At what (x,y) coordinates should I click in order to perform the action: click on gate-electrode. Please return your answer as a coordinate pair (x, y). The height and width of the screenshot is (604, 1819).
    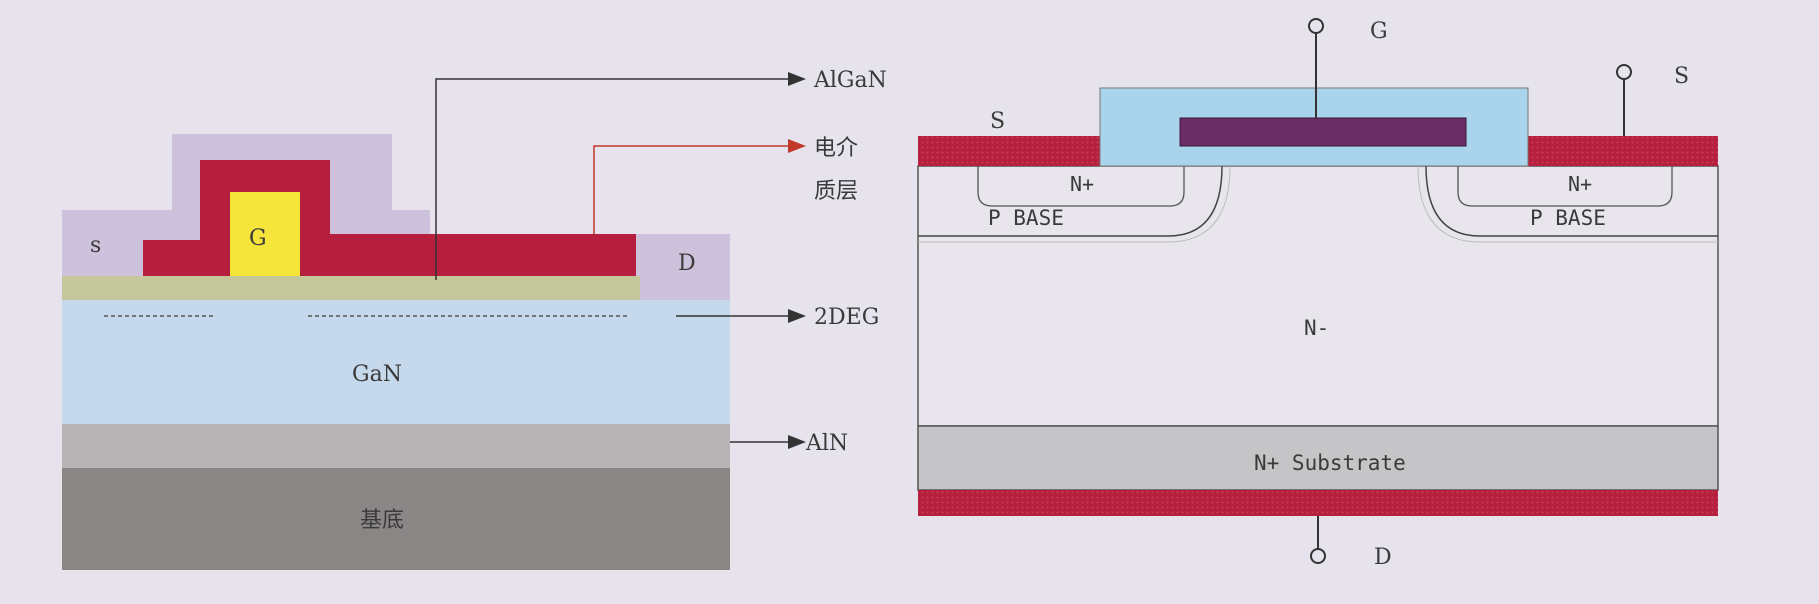
    Looking at the image, I should click on (265, 234).